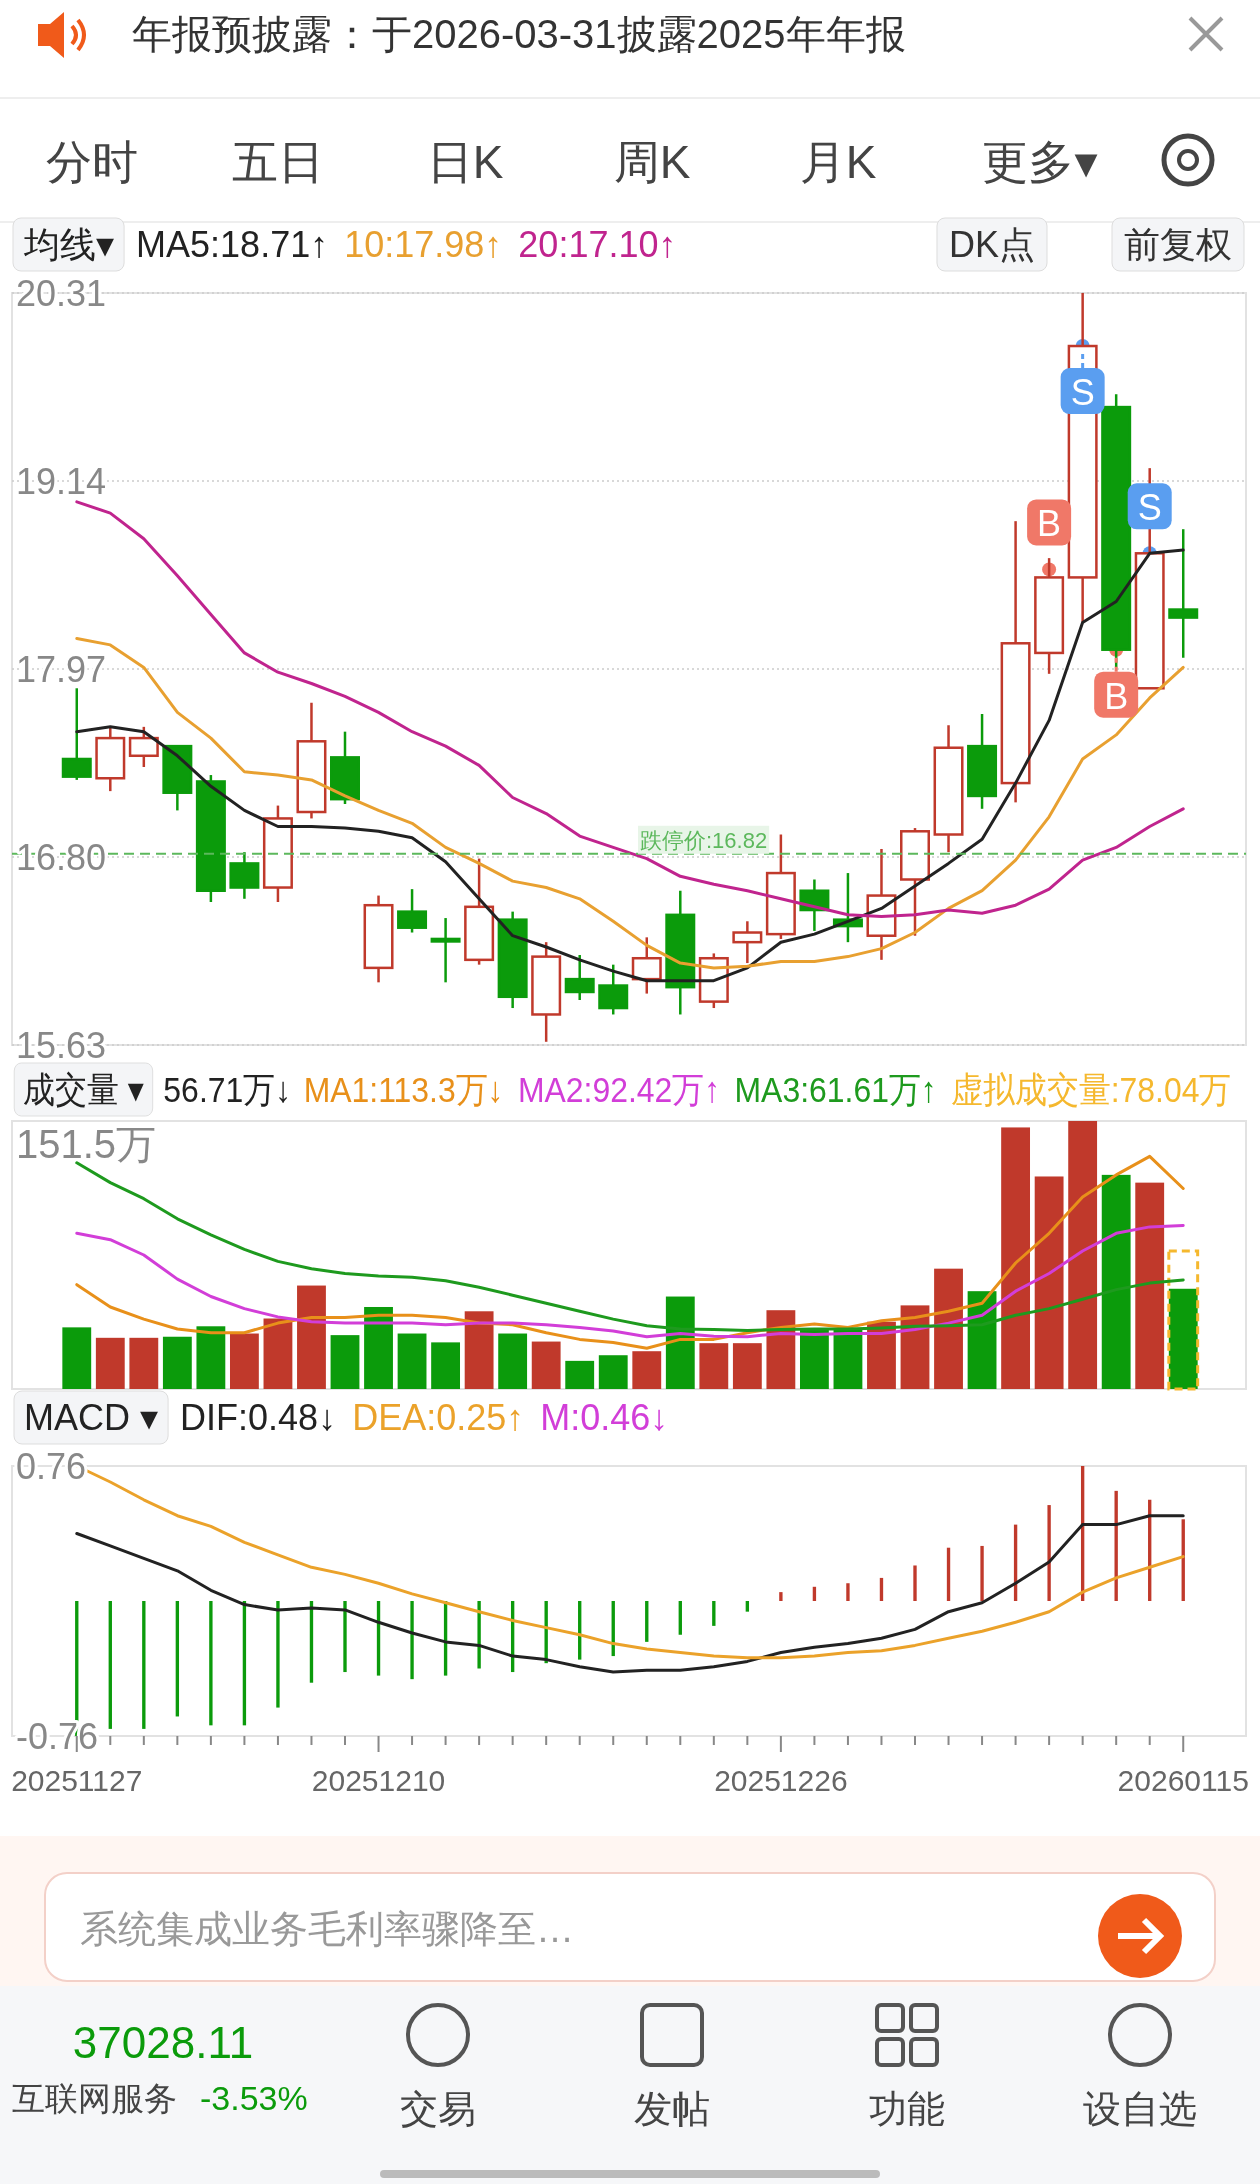 This screenshot has height=2184, width=1260. Describe the element at coordinates (61, 669) in the screenshot. I see `y-tick-label: 17.97` at that location.